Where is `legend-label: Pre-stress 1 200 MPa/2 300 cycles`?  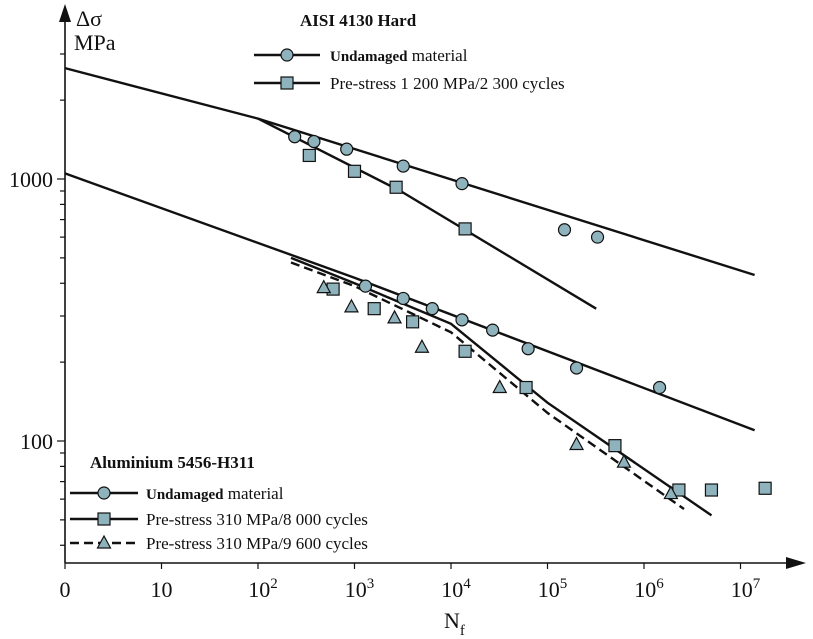 legend-label: Pre-stress 1 200 MPa/2 300 cycles is located at coordinates (447, 83).